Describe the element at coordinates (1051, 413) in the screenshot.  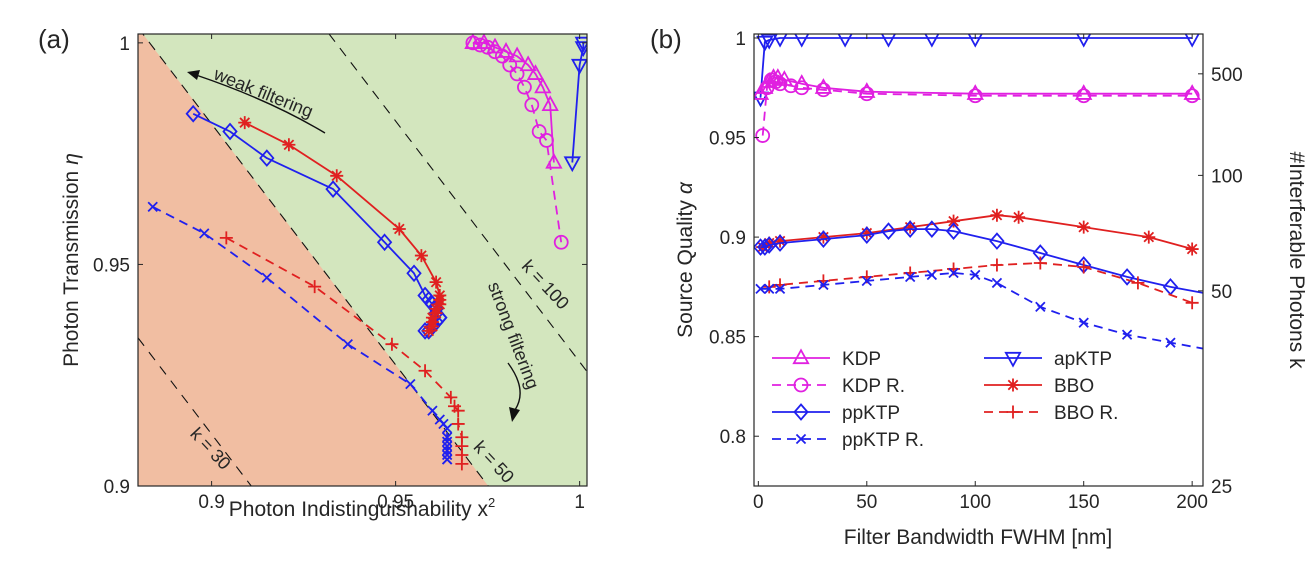
I see `legend-entry: BBO R.` at that location.